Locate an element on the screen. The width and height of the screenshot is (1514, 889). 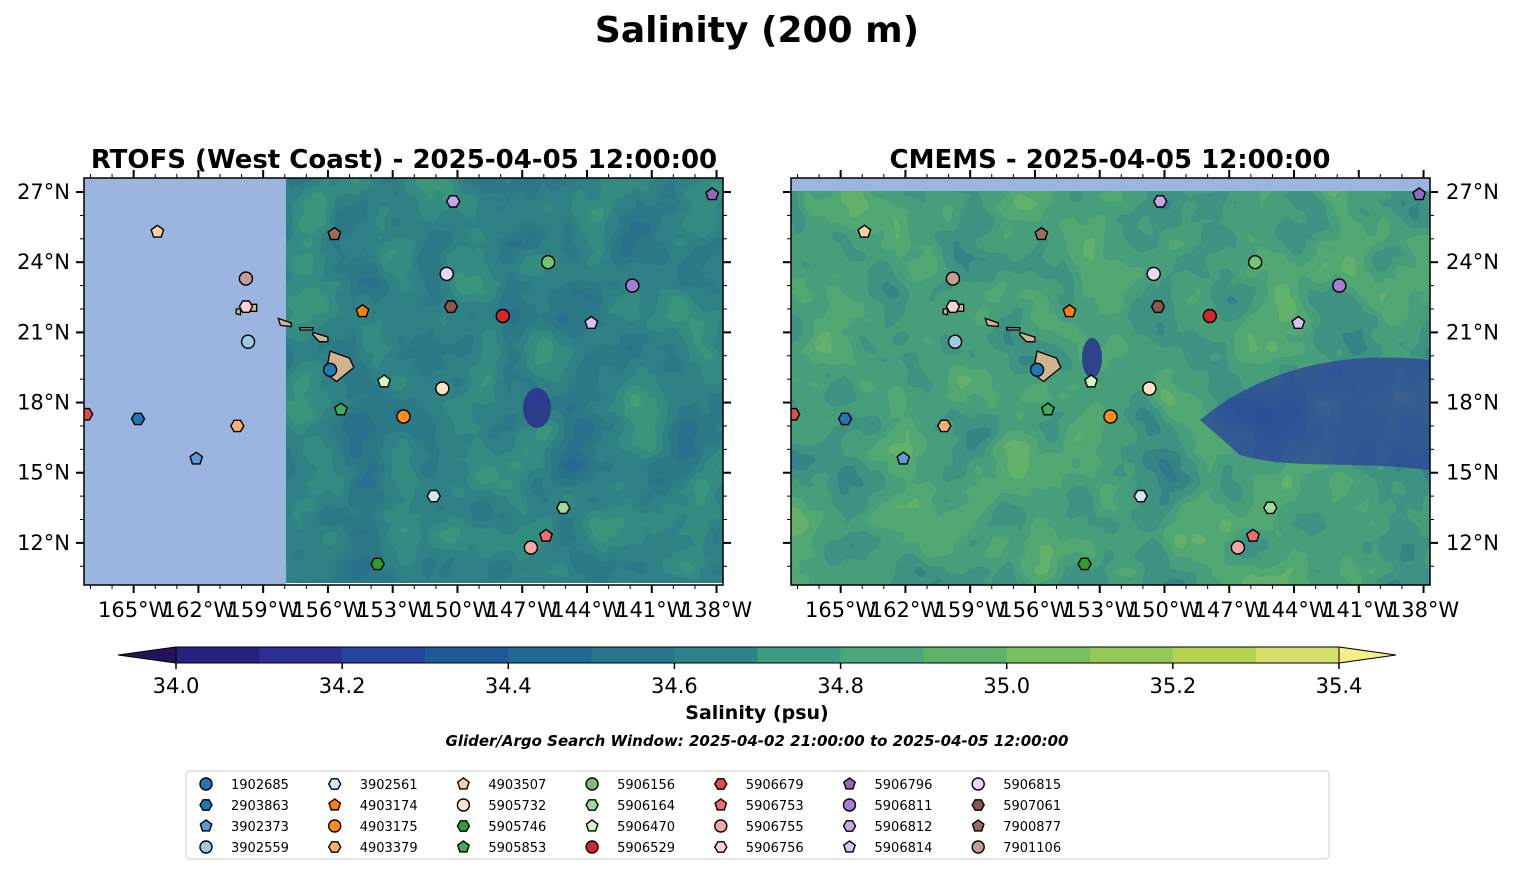
y-tick-label: 21°N is located at coordinates (1472, 332).